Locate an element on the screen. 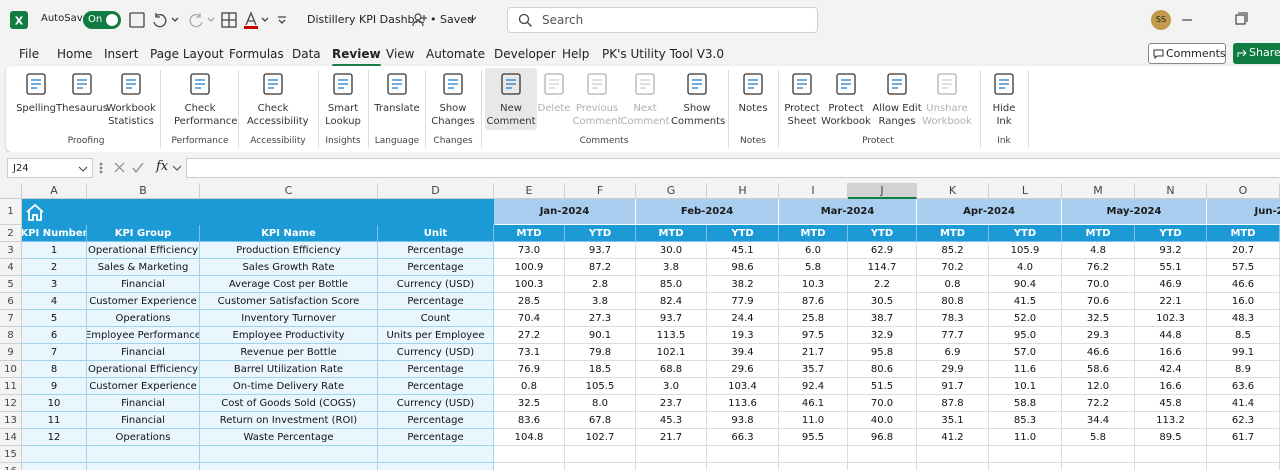 The width and height of the screenshot is (1280, 470). cell: 25.8 is located at coordinates (813, 318).